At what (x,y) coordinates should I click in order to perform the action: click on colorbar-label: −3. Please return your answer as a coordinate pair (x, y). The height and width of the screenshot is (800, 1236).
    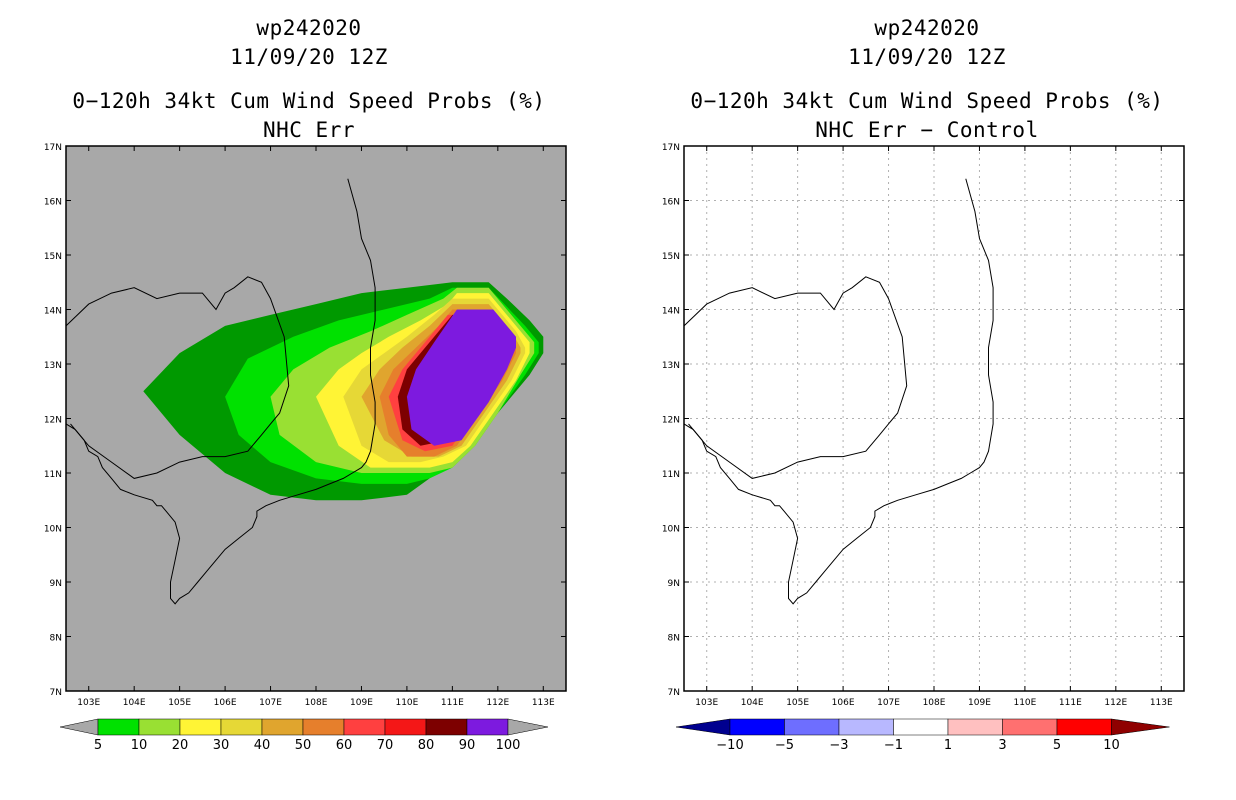
    Looking at the image, I should click on (838, 745).